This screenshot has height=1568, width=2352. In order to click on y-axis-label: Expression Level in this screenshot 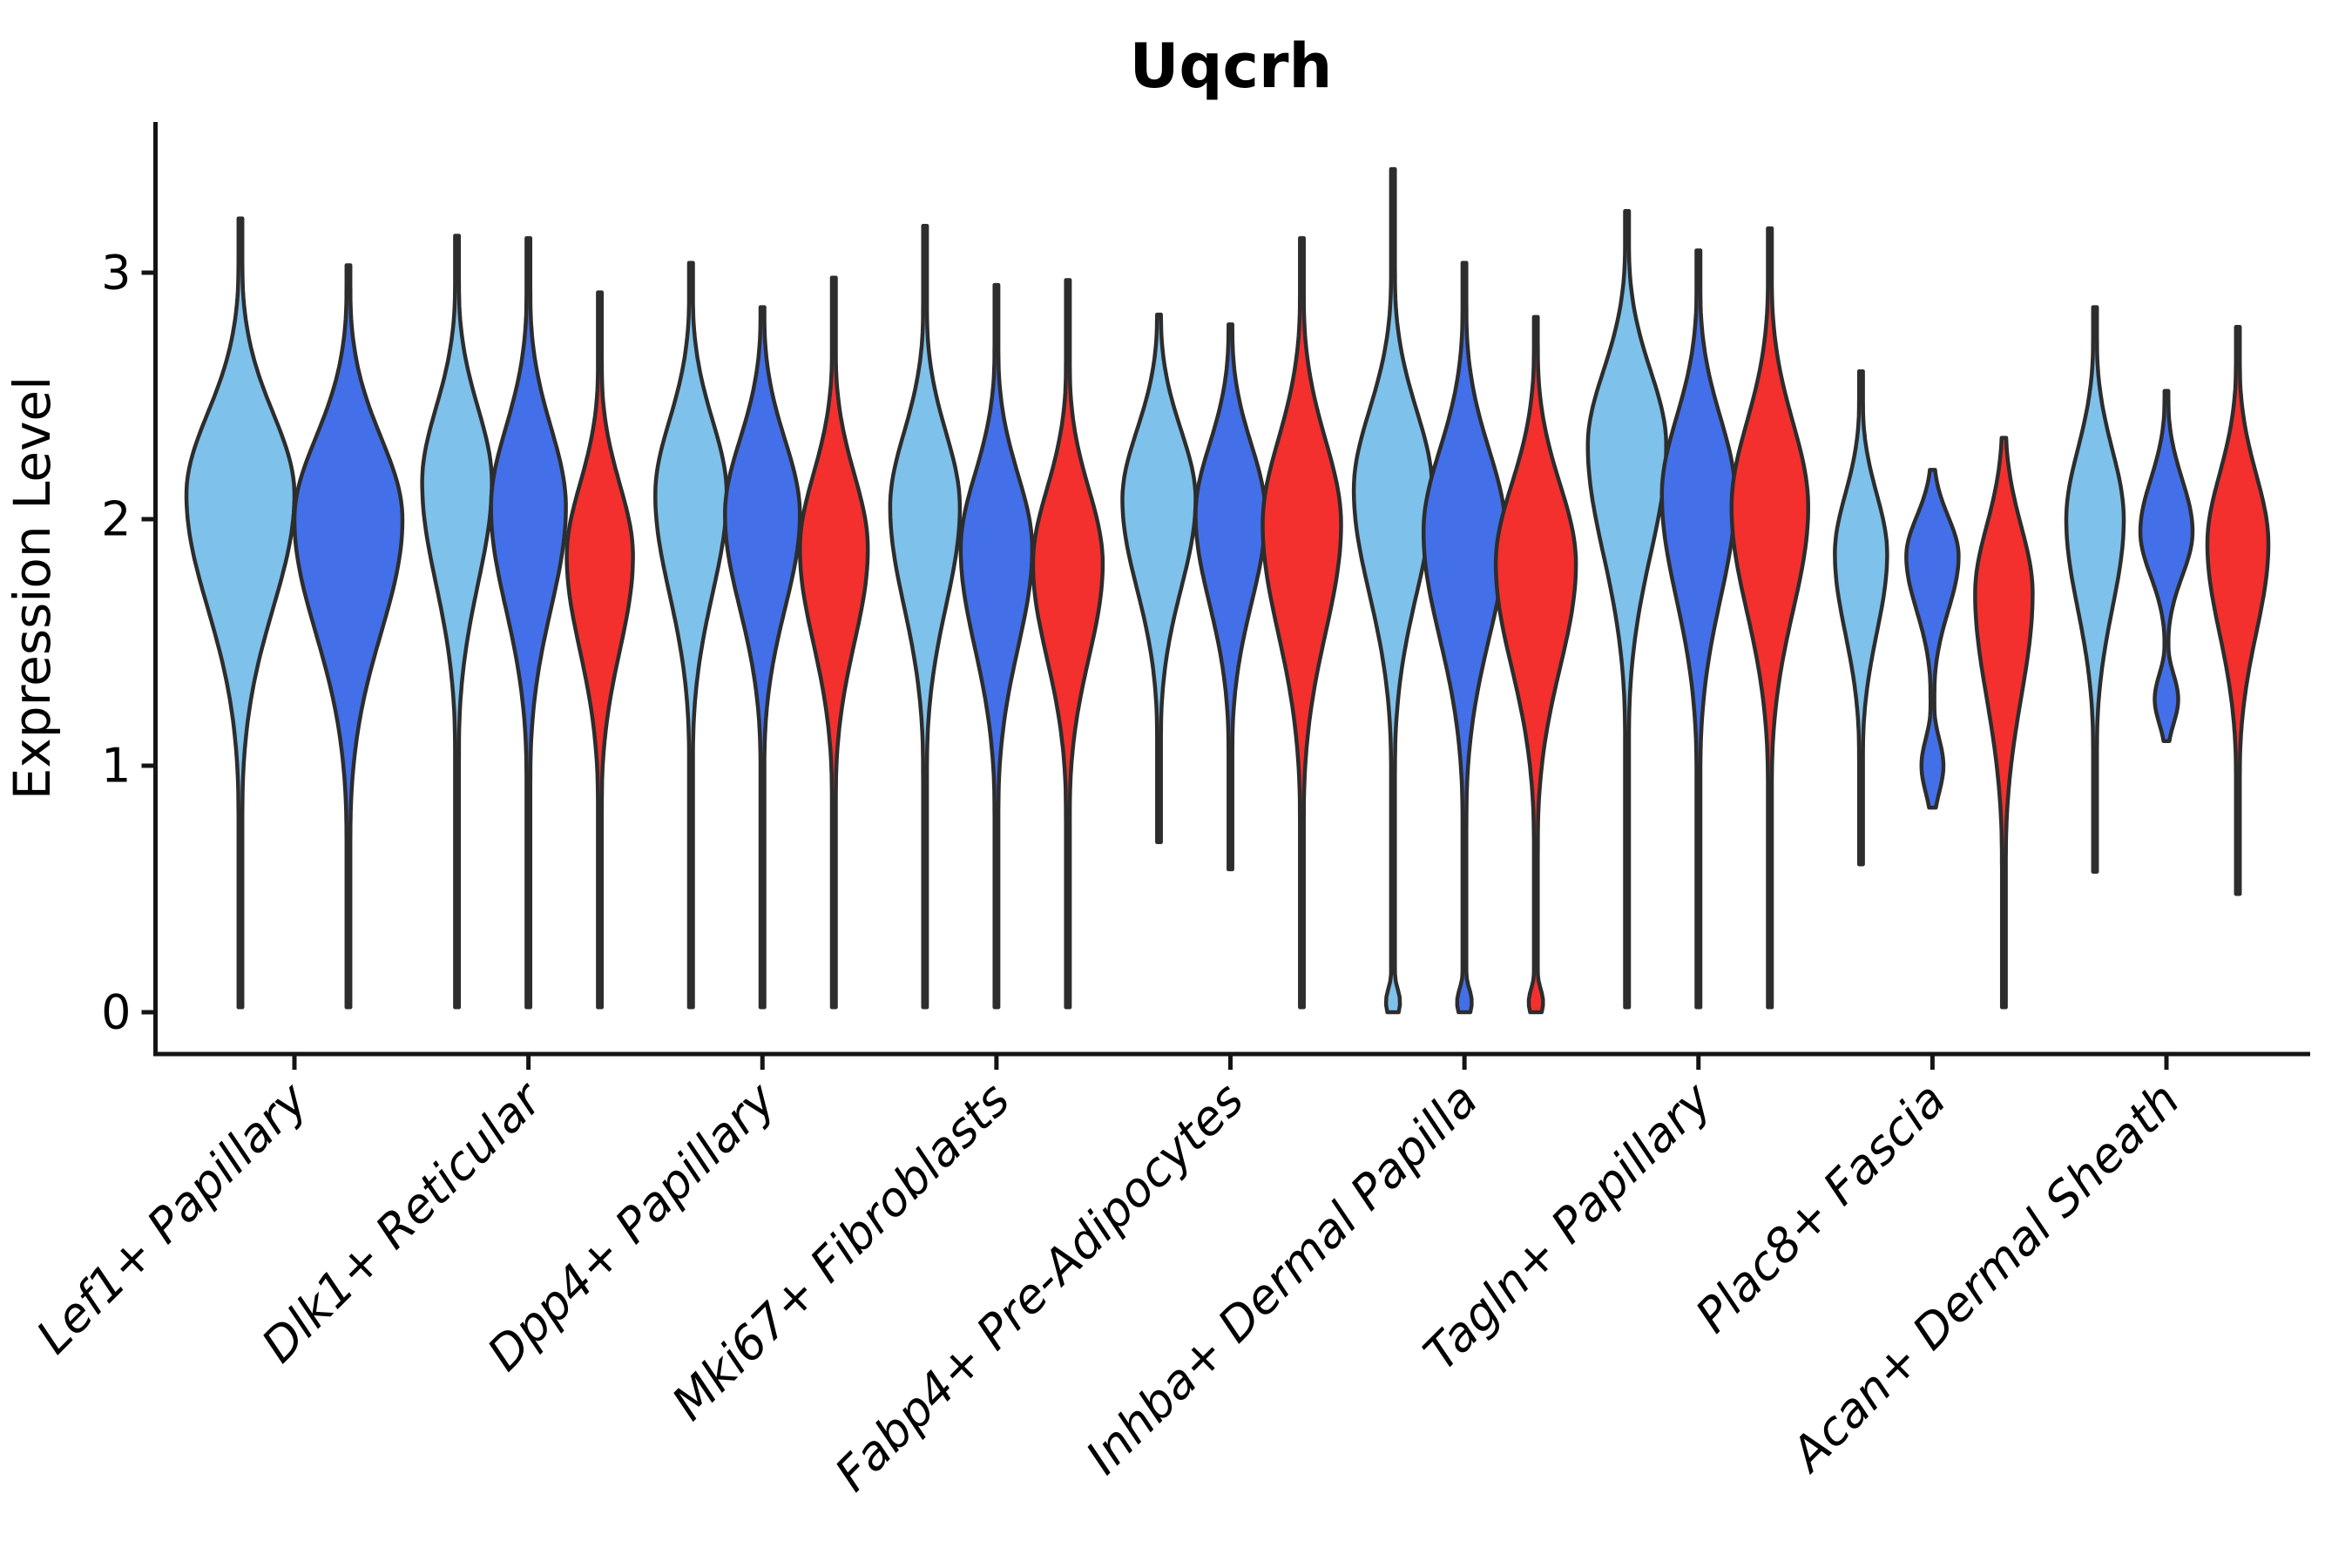, I will do `click(32, 588)`.